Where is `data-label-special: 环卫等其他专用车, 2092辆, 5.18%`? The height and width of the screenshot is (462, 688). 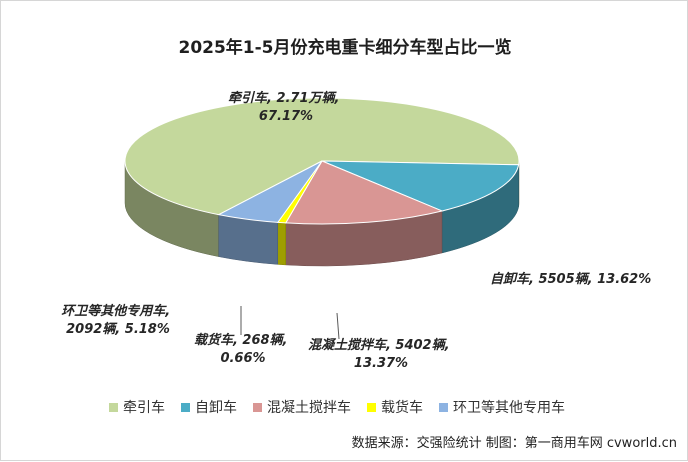 data-label-special: 环卫等其他专用车, 2092辆, 5.18% is located at coordinates (117, 320).